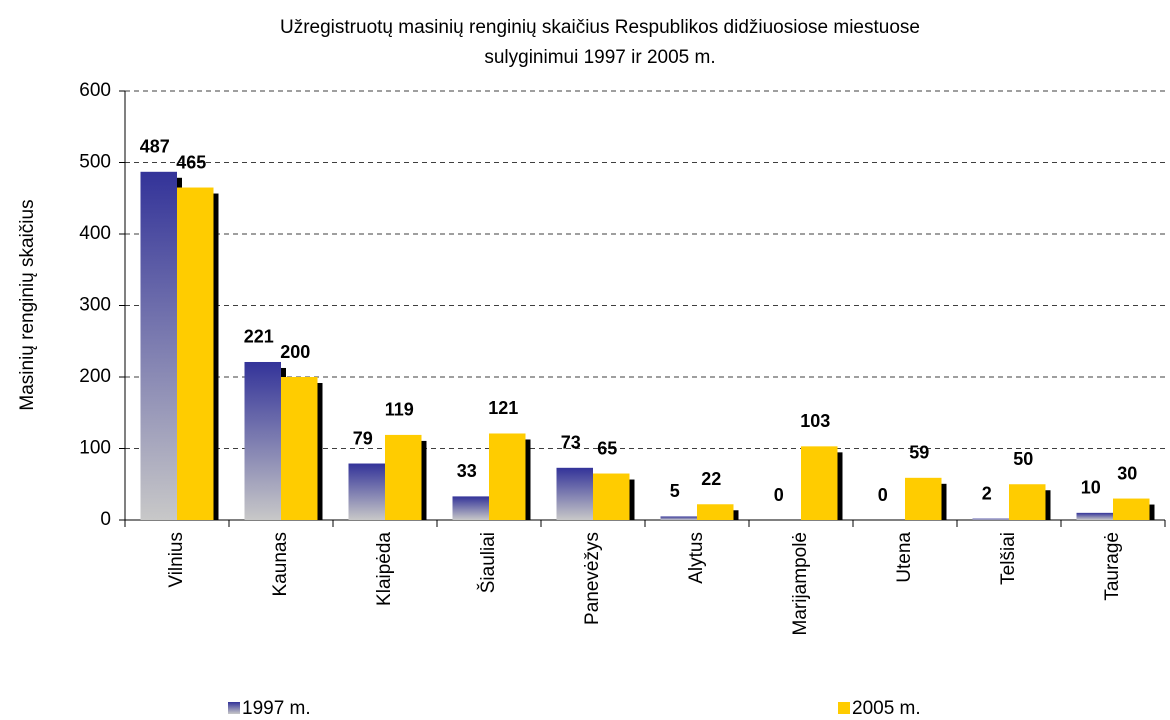  I want to click on data-label: 5, so click(675, 491).